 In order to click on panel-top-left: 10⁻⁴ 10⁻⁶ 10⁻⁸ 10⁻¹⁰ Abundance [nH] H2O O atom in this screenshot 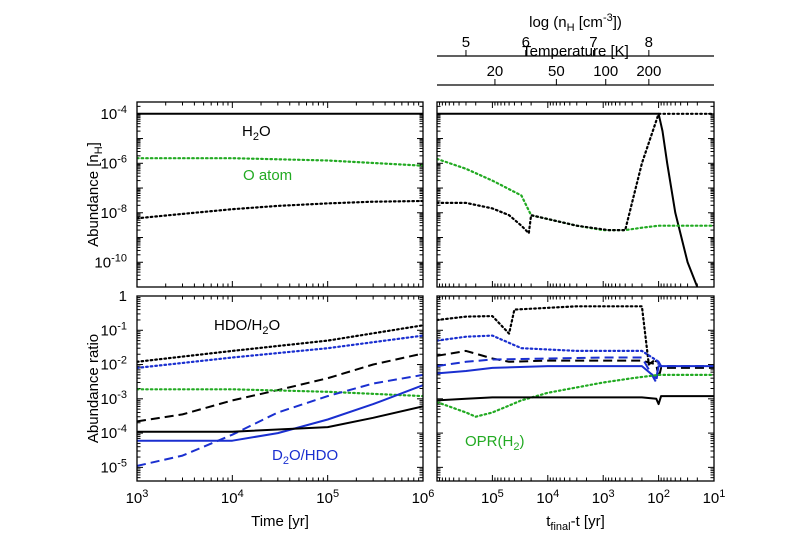, I will do `click(254, 194)`.